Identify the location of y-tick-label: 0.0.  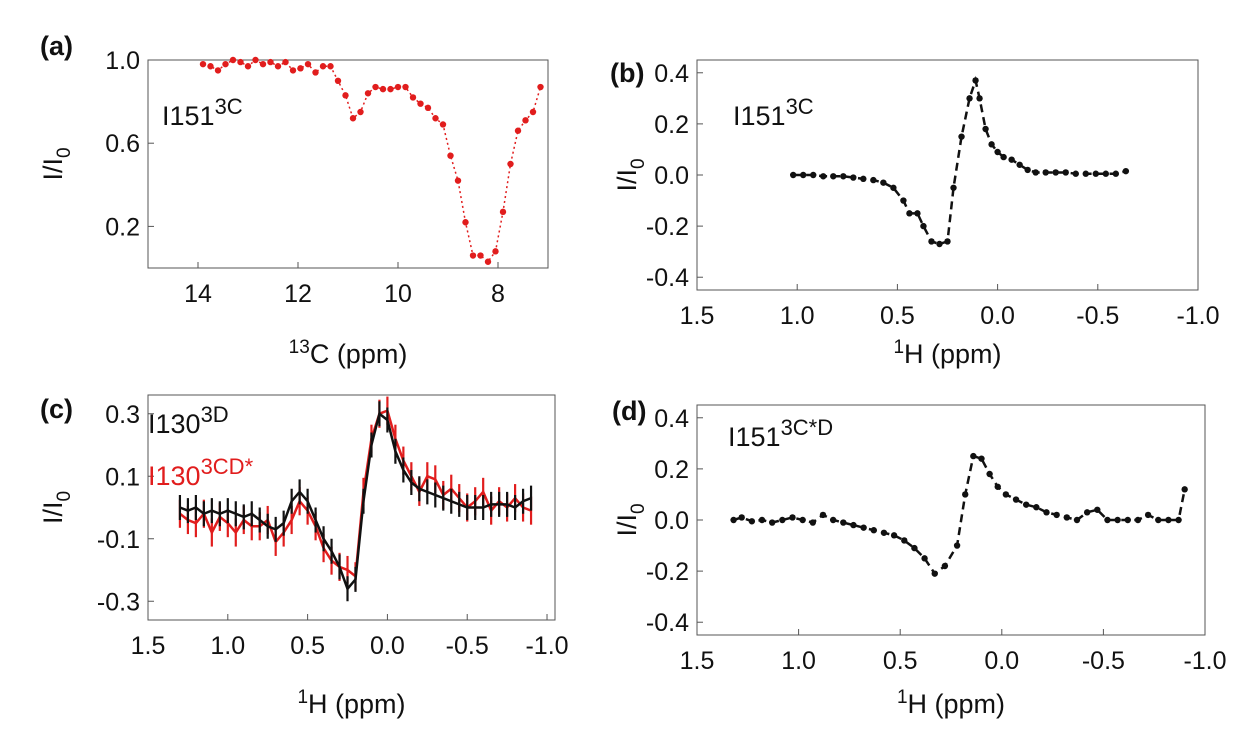
(671, 521).